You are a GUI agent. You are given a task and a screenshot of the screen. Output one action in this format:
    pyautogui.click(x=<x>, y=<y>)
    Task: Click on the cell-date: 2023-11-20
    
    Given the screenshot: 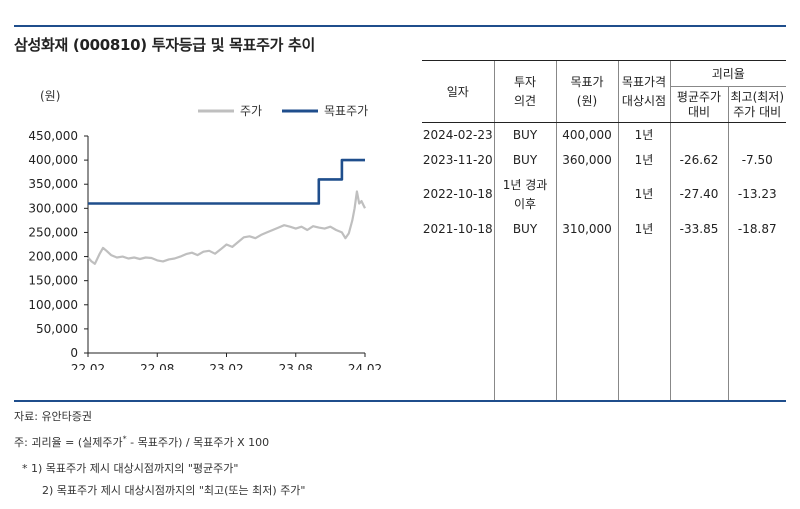 What is the action you would take?
    pyautogui.click(x=457, y=159)
    